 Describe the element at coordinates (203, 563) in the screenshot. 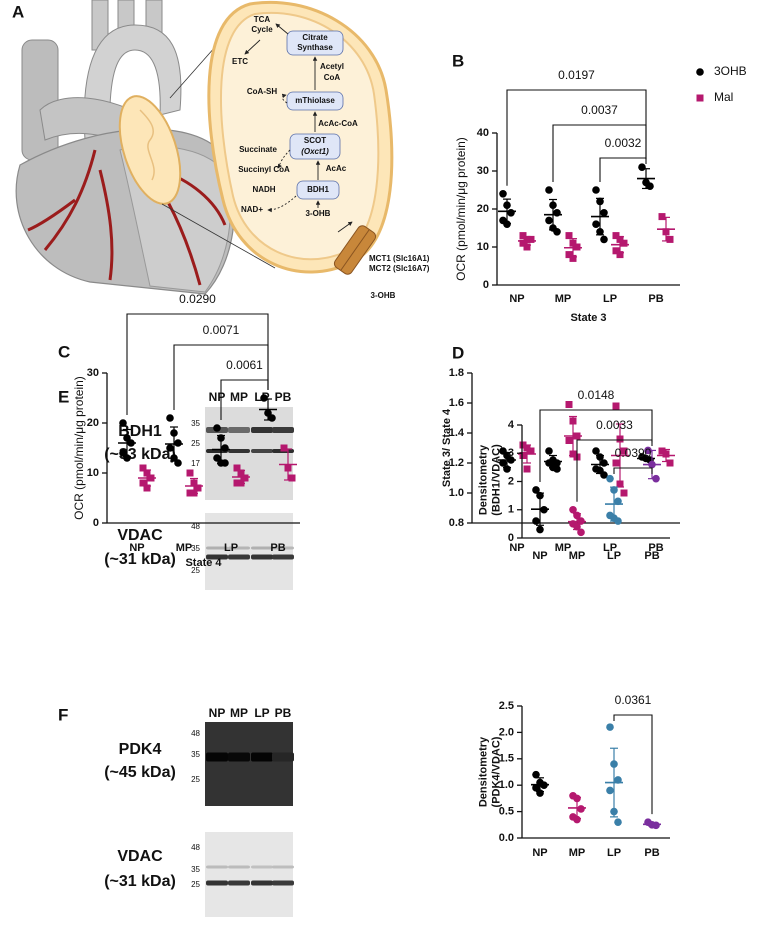

I see `x-axis-title: State 4` at that location.